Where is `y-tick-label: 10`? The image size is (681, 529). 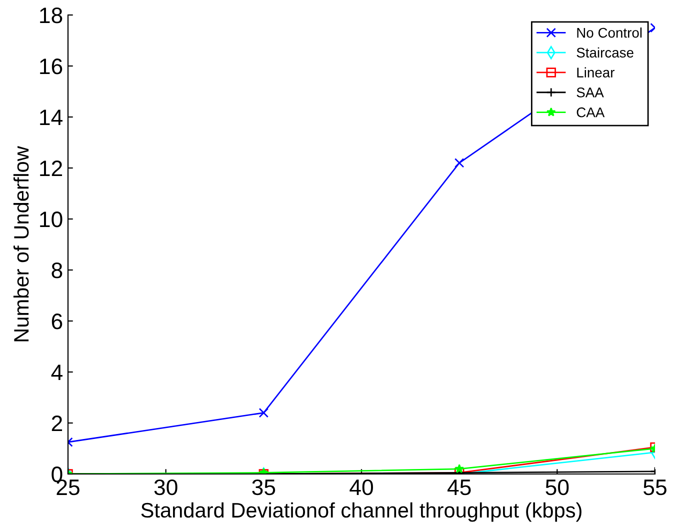 y-tick-label: 10 is located at coordinates (51, 220).